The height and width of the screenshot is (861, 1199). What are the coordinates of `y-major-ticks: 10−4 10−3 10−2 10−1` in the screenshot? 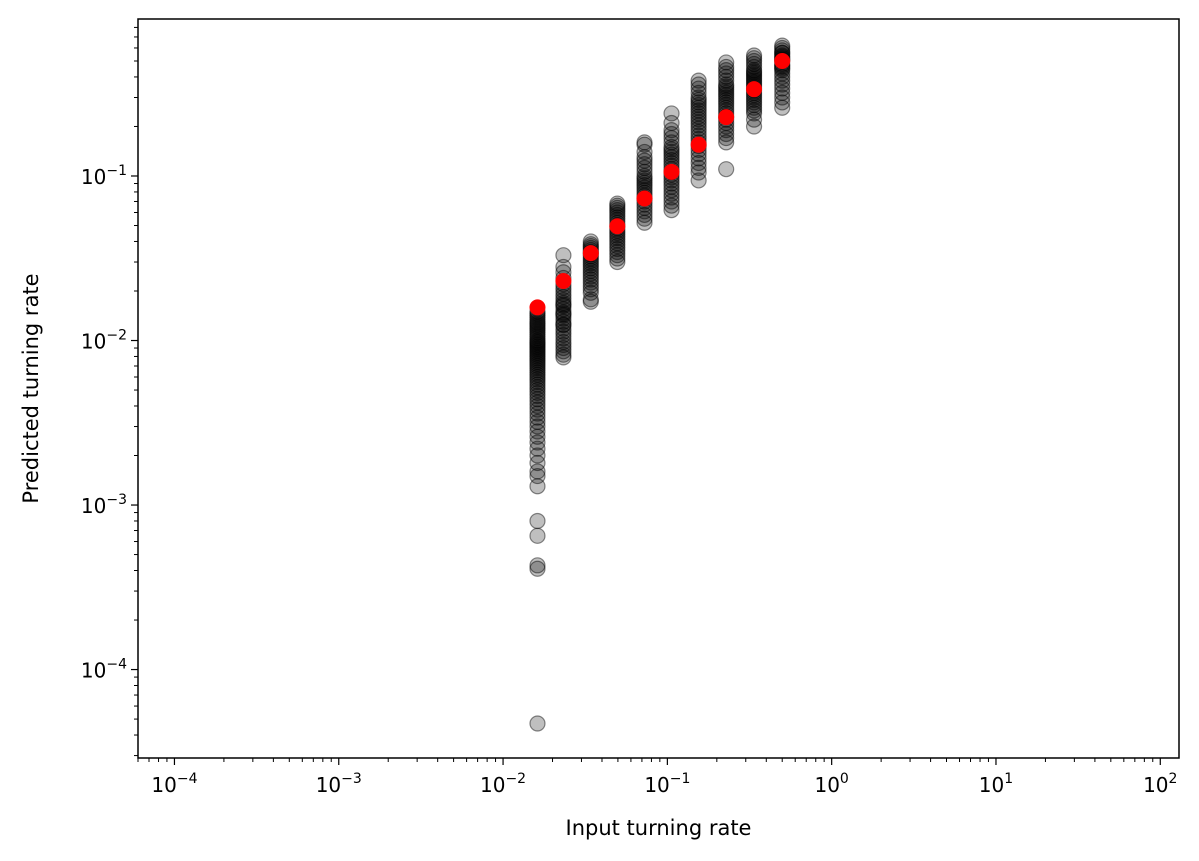 It's located at (109, 423).